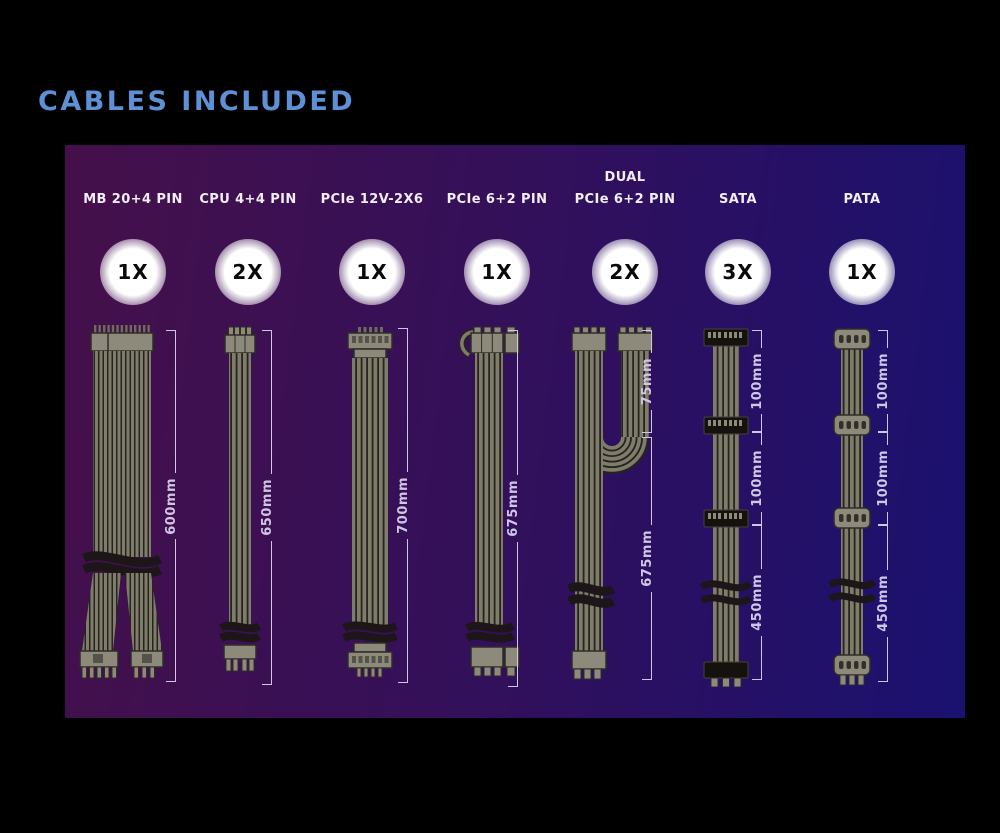 This screenshot has height=833, width=1000. I want to click on cable-area: 600mm, so click(133, 511).